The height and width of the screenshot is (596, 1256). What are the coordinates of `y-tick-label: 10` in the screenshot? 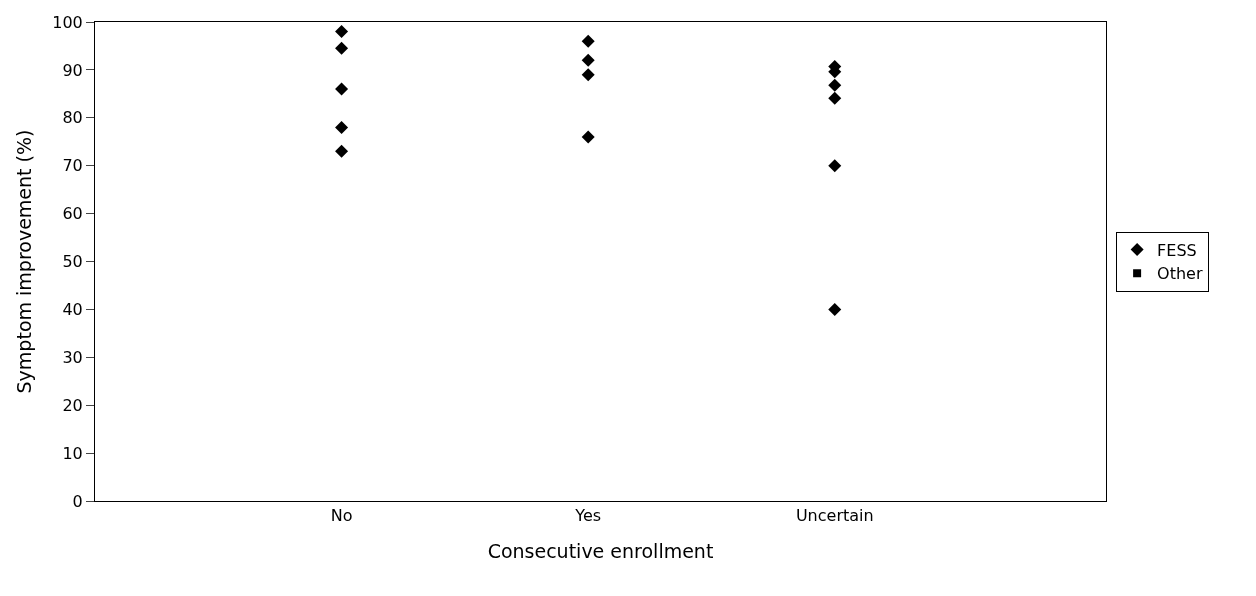 It's located at (72, 453).